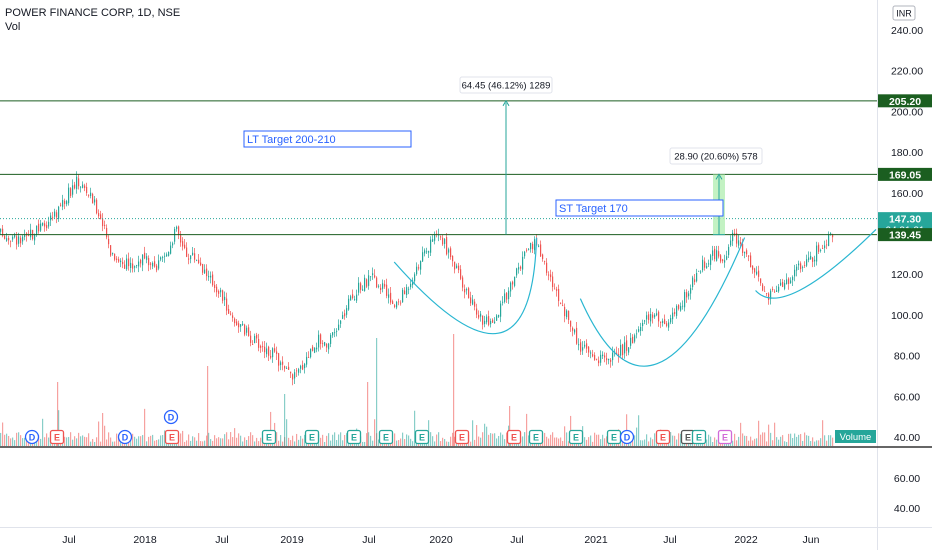  What do you see at coordinates (904, 13) in the screenshot?
I see `currency-badge: INR` at bounding box center [904, 13].